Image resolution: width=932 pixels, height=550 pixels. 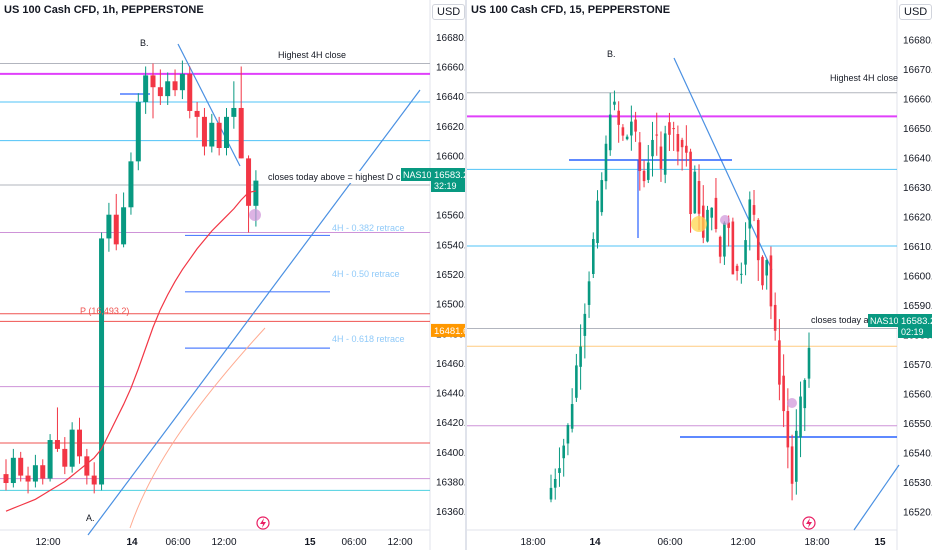 I want to click on annotation-closes-today: closes today above = highest D close, so click(x=342, y=177).